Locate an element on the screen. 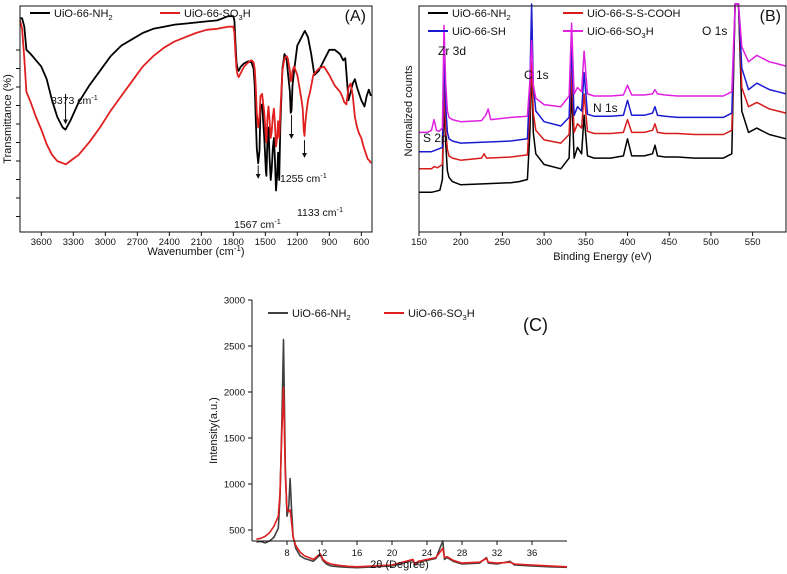  annotation-label-main: 3373 cm is located at coordinates (71, 101).